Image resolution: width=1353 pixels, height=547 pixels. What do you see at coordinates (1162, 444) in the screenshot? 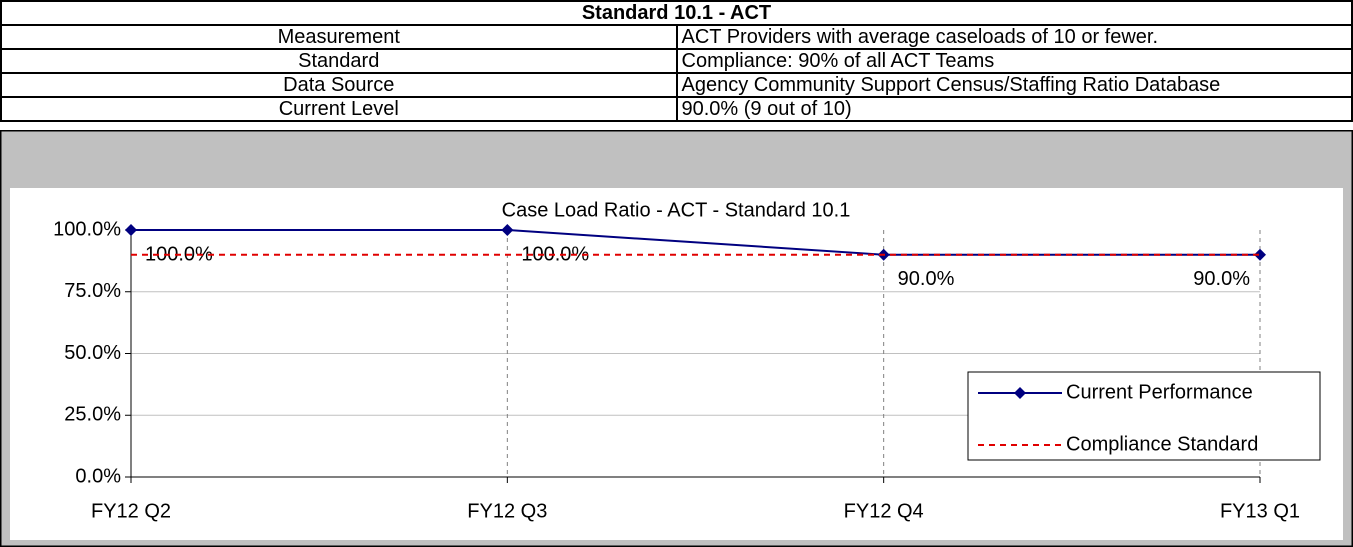
I see `legend-label: Compliance Standard` at bounding box center [1162, 444].